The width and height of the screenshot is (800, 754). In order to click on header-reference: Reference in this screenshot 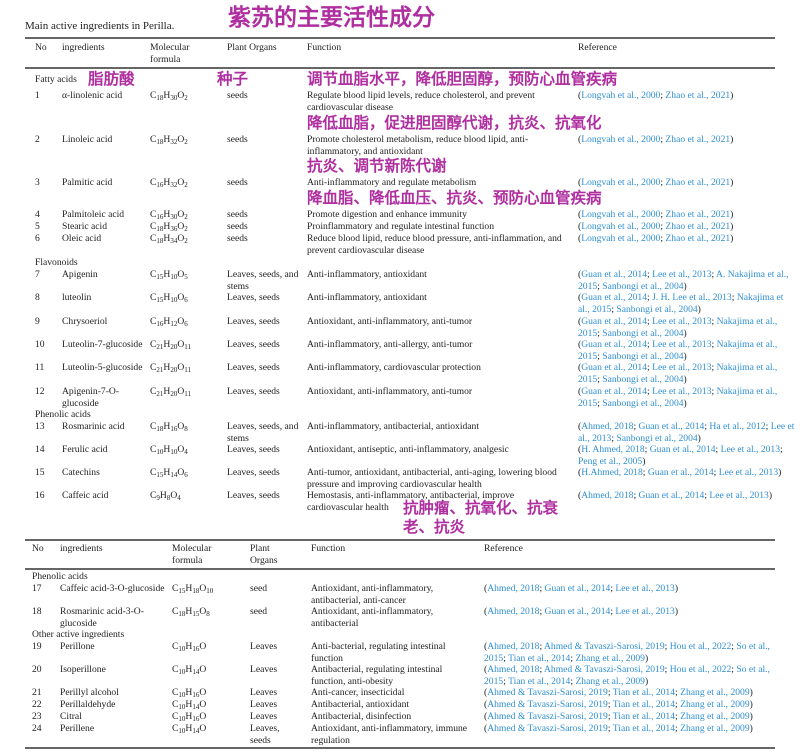, I will do `click(597, 47)`.